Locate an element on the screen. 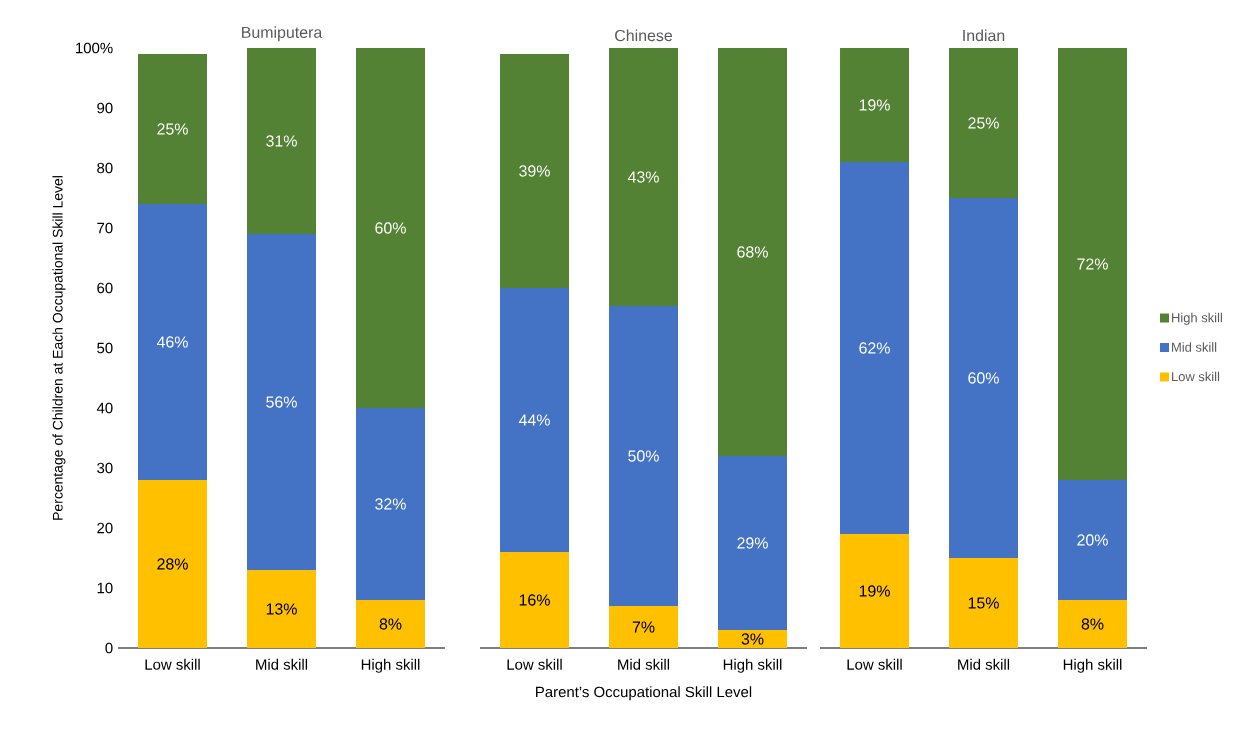 Image resolution: width=1235 pixels, height=729 pixels. data-label: 39% is located at coordinates (534, 171).